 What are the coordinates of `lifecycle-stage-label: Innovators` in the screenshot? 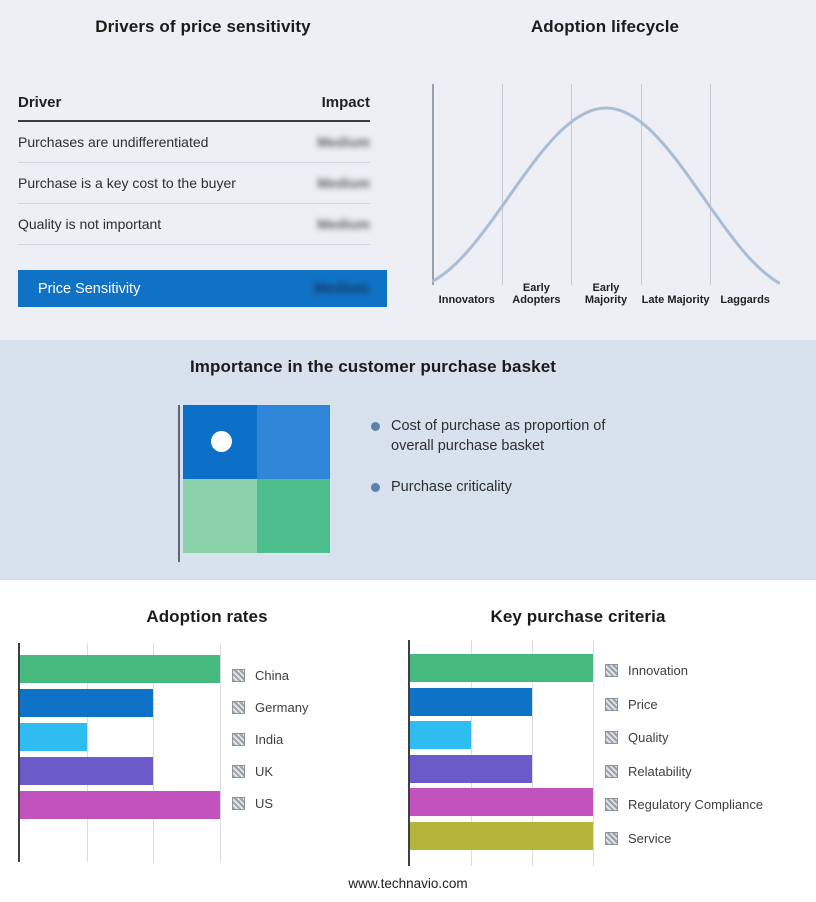 It's located at (466, 300).